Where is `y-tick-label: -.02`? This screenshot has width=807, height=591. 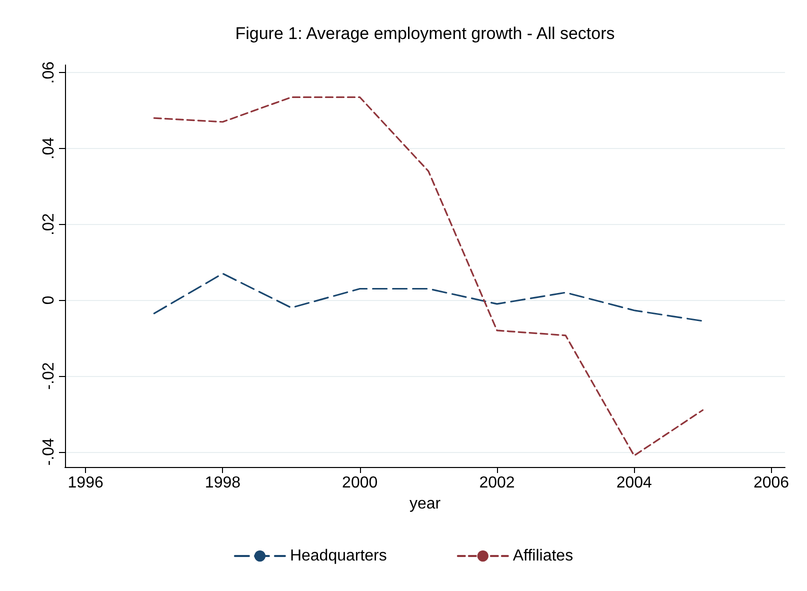 y-tick-label: -.02 is located at coordinates (49, 376).